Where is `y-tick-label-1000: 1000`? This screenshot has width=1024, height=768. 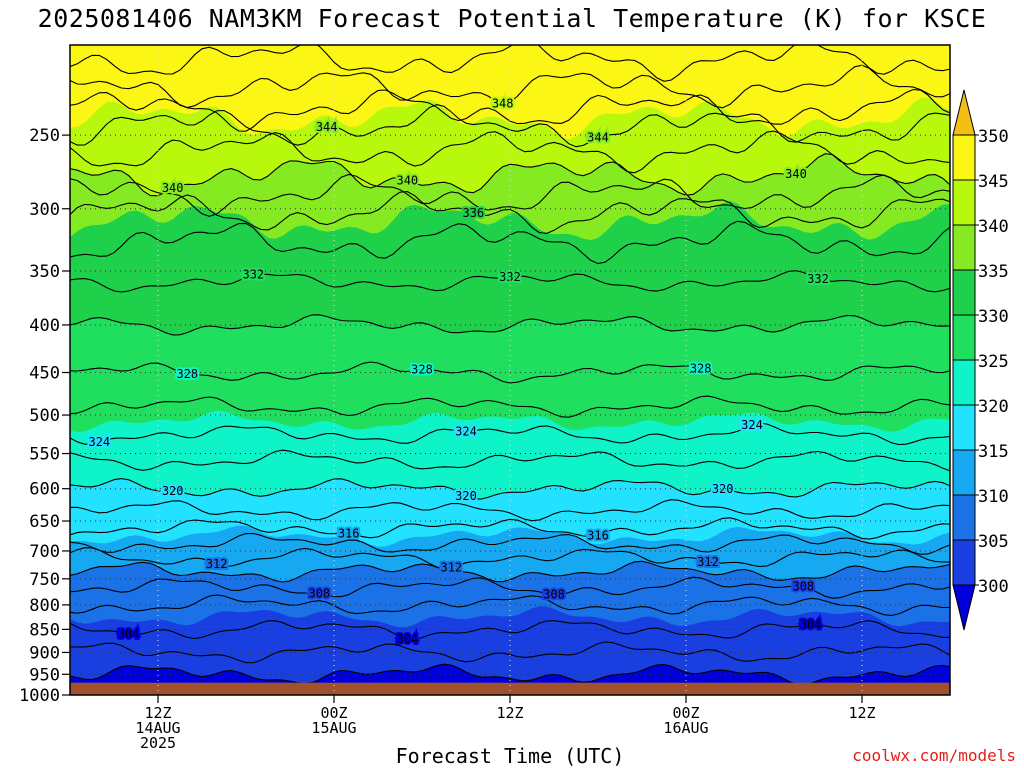 y-tick-label-1000: 1000 is located at coordinates (39, 696).